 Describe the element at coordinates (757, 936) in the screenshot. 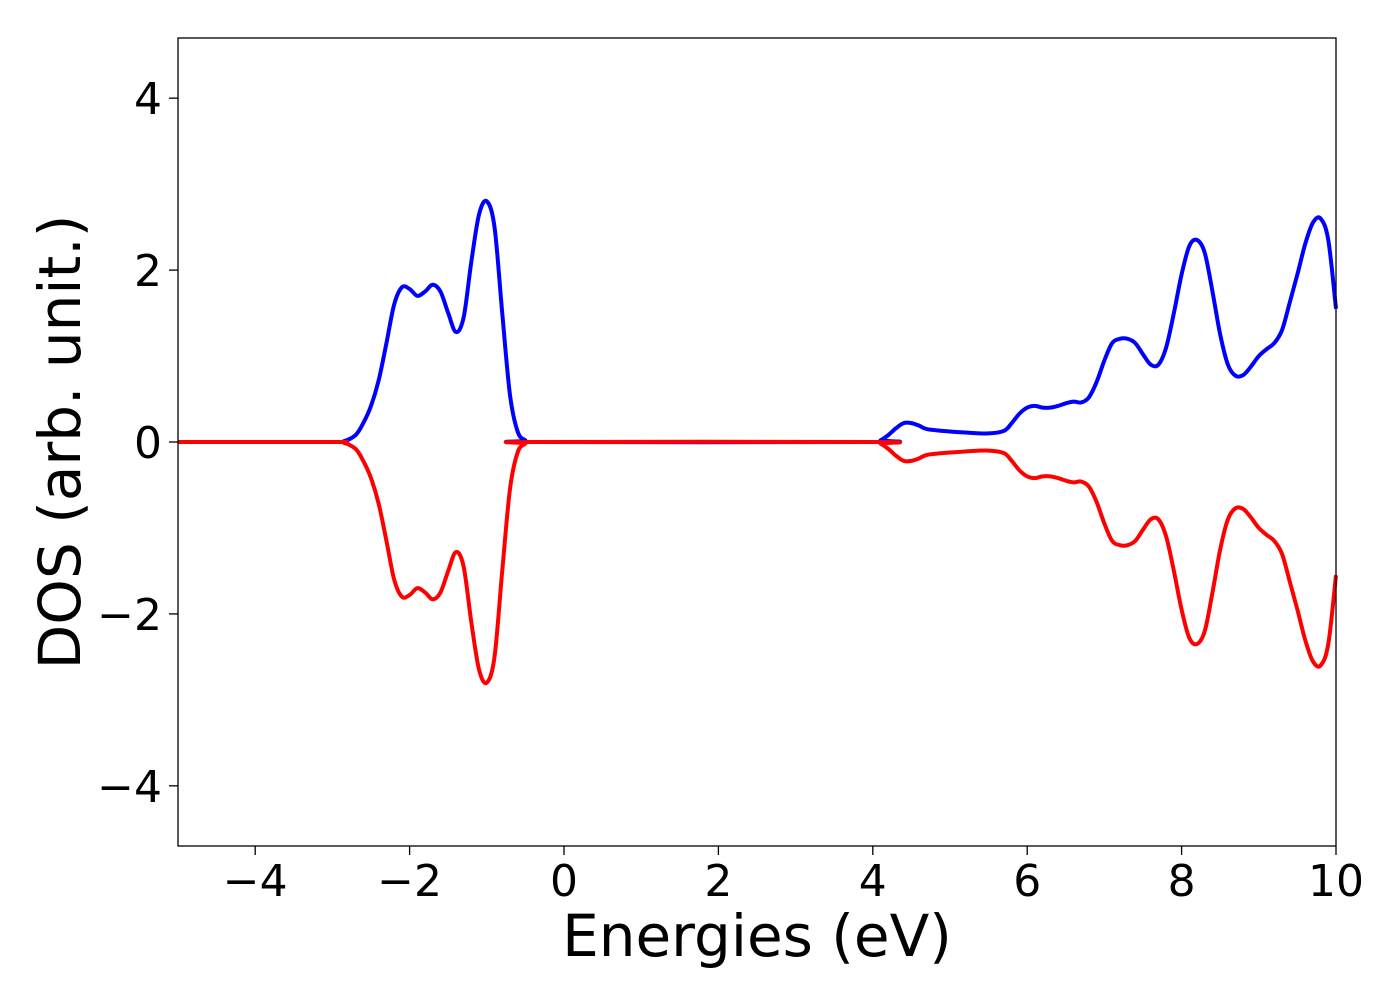

I see `x-axis-title: Energies (eV)` at that location.